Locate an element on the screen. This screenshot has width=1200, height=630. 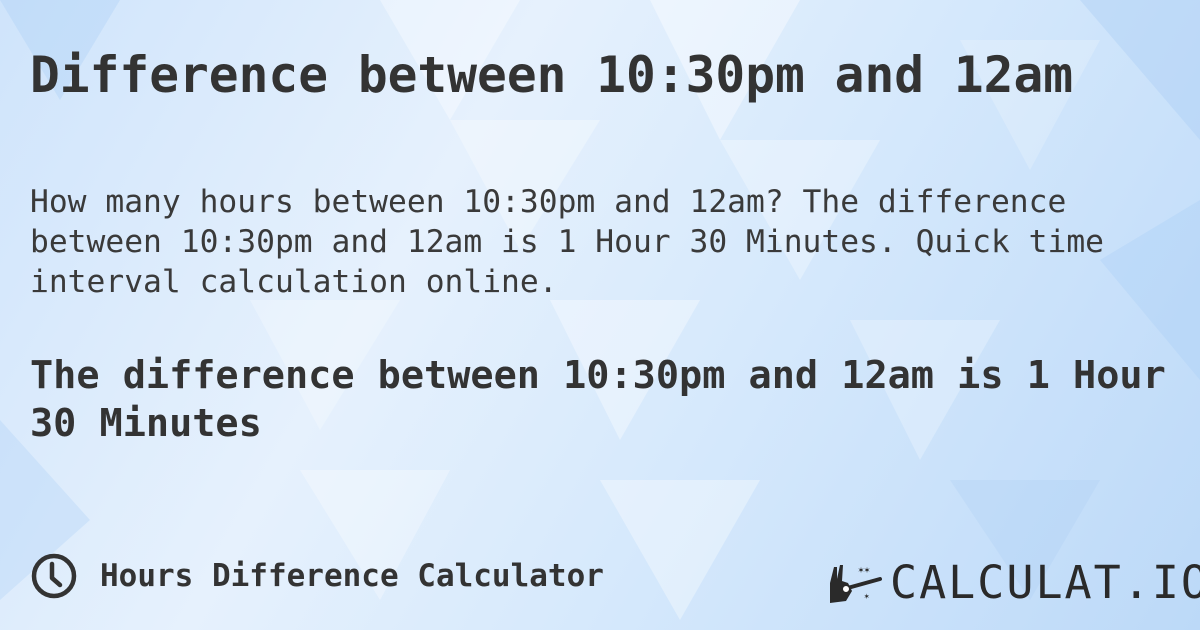
logo: ✶✶ ✶ CALCULAT.IO is located at coordinates (1014, 582).